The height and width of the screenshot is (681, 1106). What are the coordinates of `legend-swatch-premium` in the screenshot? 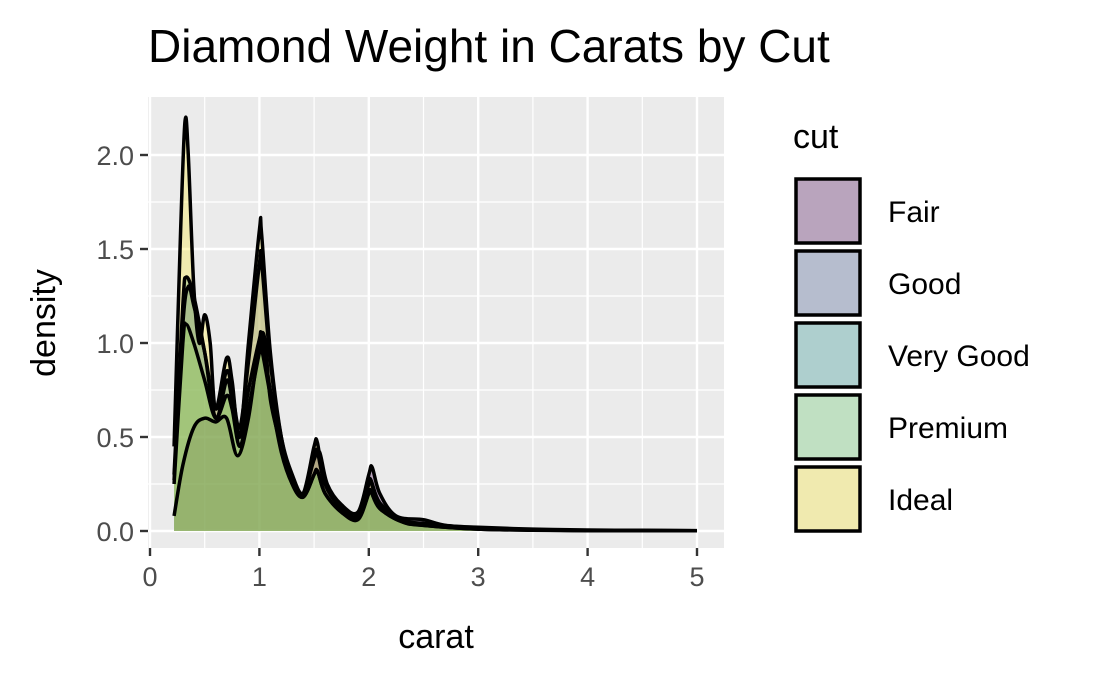 It's located at (828, 427).